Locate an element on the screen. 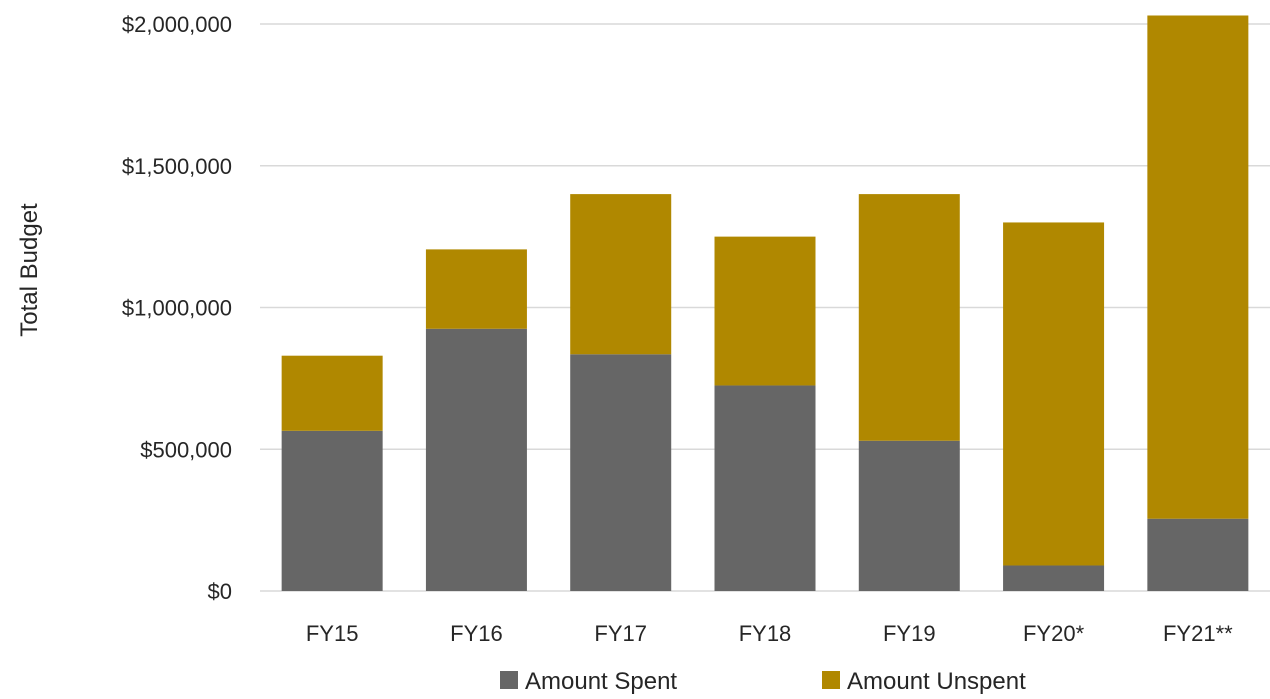 The height and width of the screenshot is (699, 1270). x-tick-label: FY15 is located at coordinates (332, 633).